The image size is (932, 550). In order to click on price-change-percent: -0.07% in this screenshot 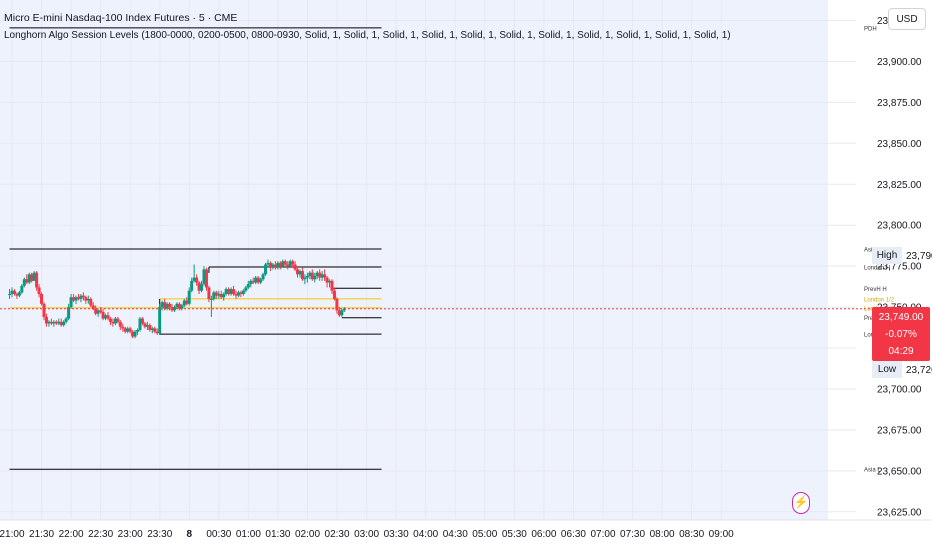, I will do `click(901, 334)`.